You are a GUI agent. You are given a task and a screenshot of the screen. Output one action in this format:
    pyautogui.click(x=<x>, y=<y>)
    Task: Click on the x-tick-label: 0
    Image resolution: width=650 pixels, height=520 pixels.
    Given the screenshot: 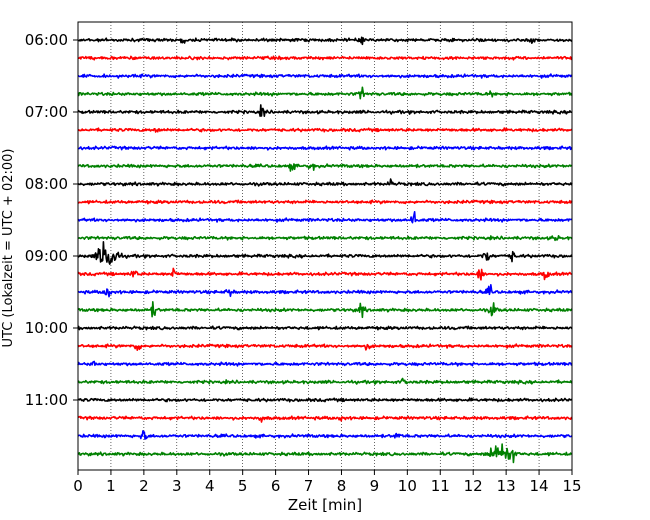 What is the action you would take?
    pyautogui.click(x=78, y=486)
    